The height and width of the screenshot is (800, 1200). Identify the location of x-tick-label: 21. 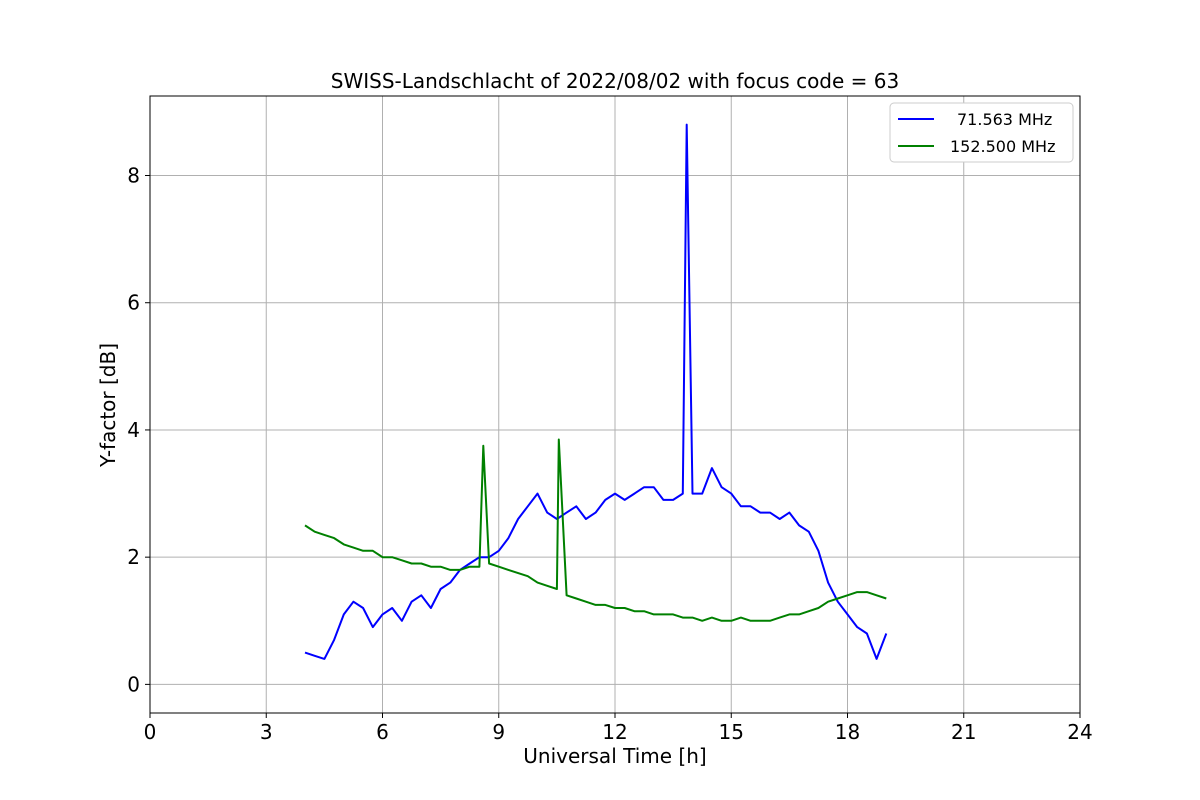
(963, 732).